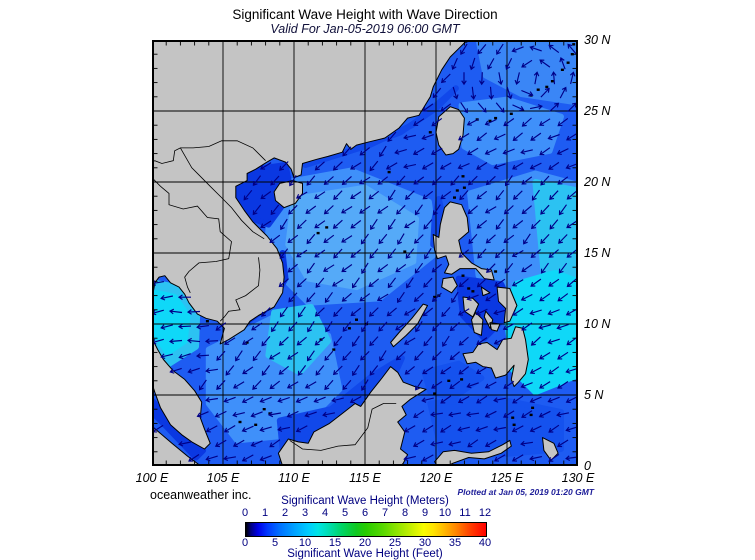 The height and width of the screenshot is (560, 755). I want to click on land-mindanao, so click(495, 356).